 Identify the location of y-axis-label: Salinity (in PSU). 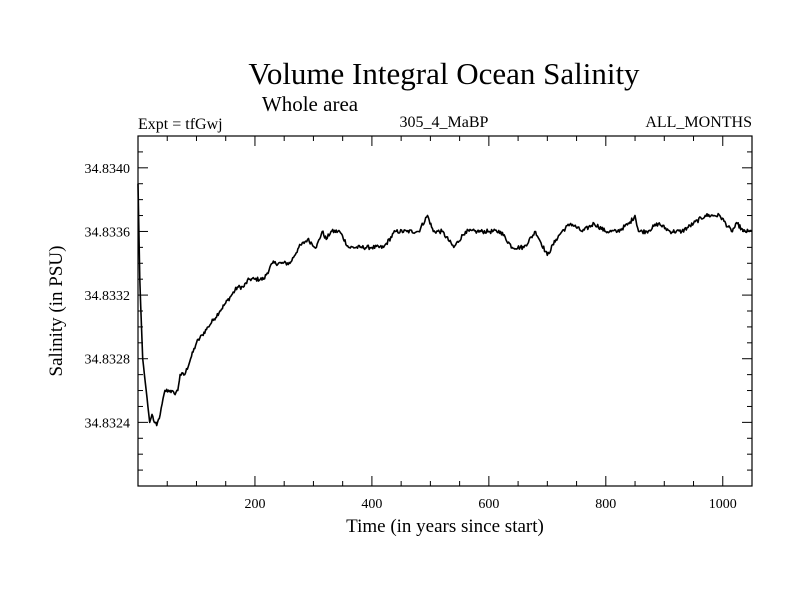
(56, 311).